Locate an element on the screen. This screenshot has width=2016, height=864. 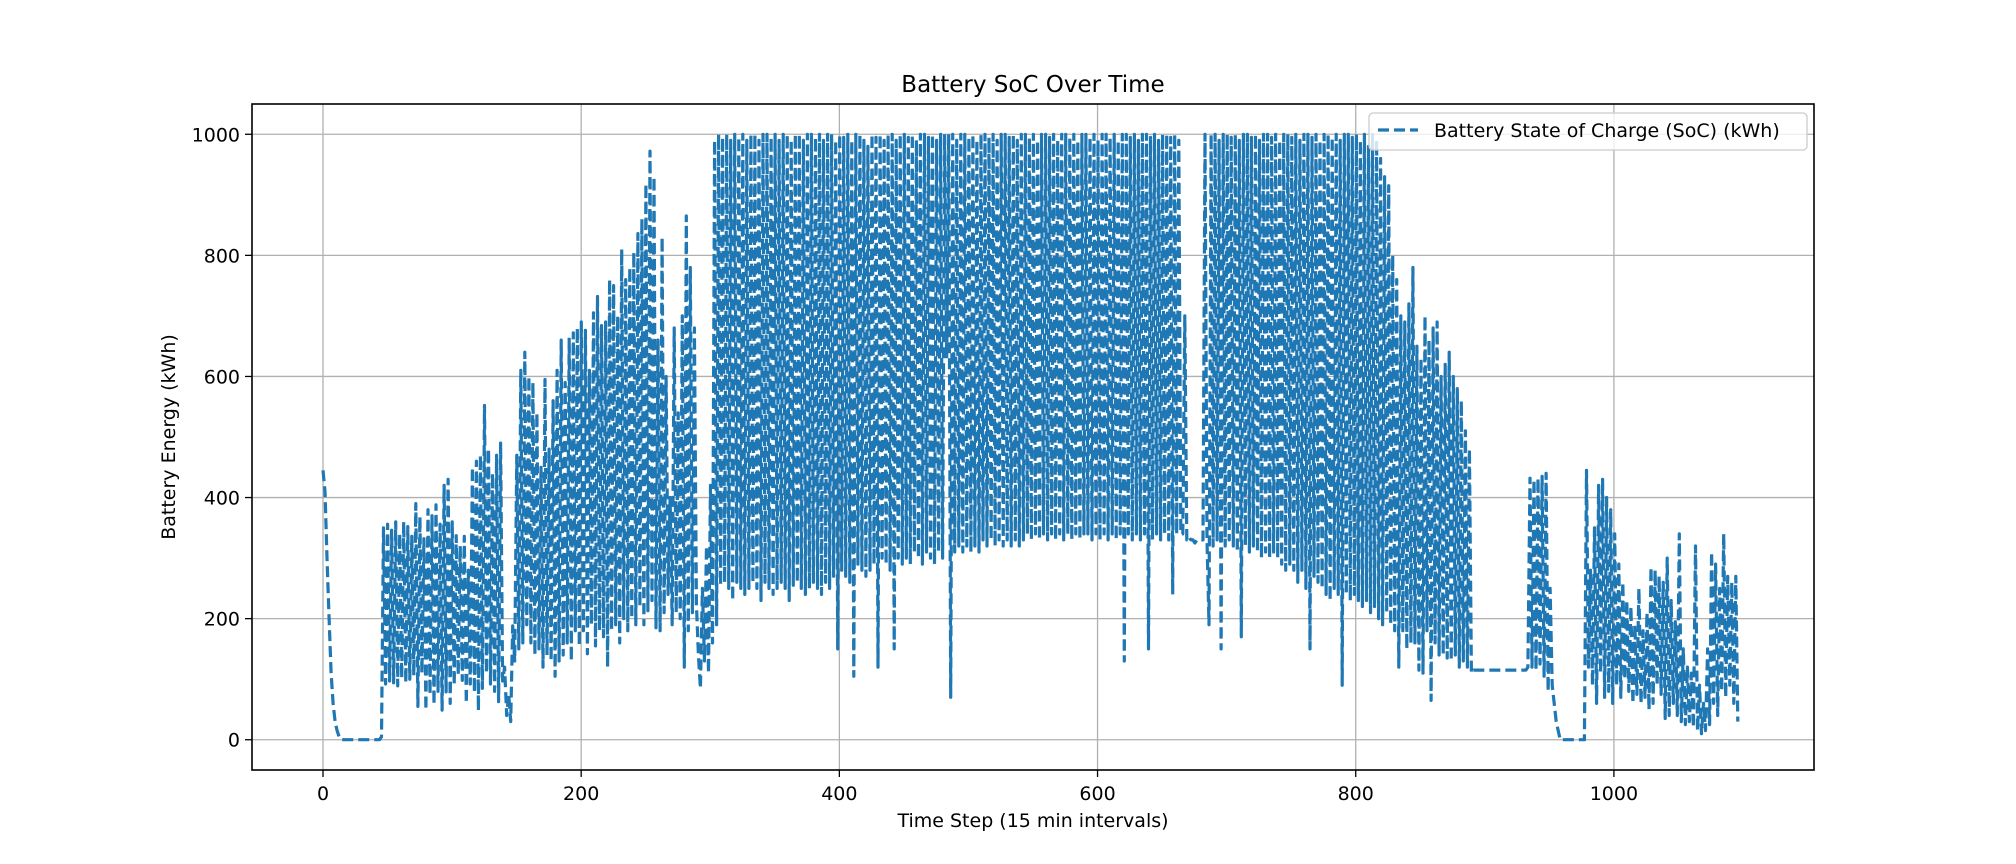
x-tick-label: 1000 is located at coordinates (1614, 794).